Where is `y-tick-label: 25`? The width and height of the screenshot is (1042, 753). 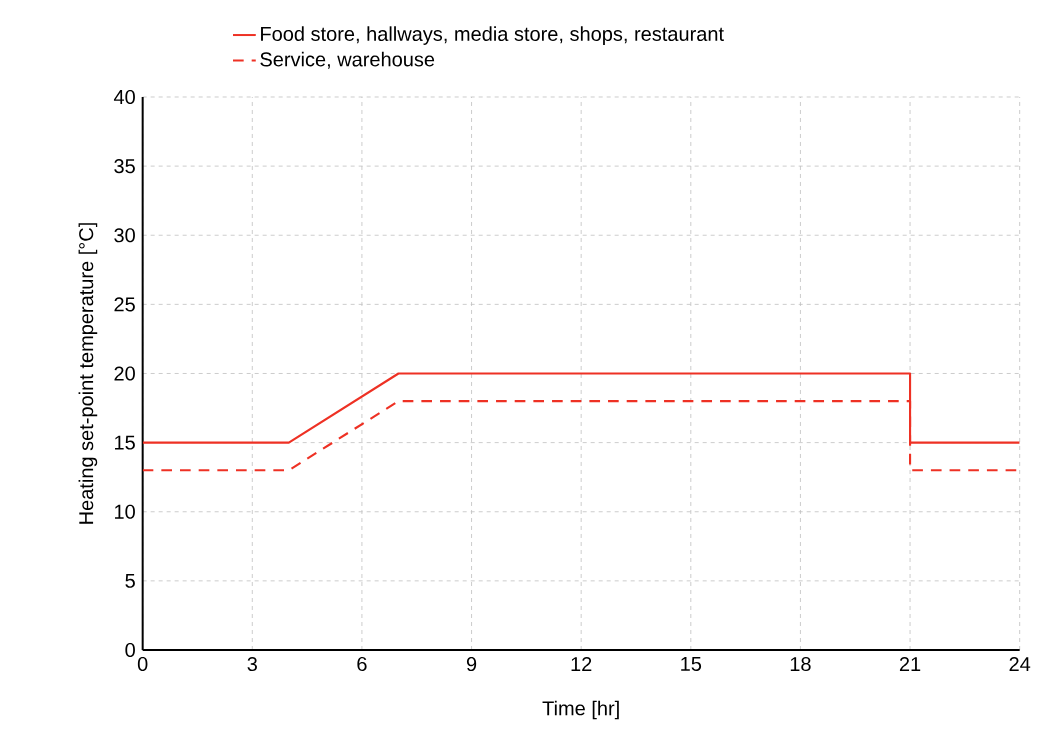
y-tick-label: 25 is located at coordinates (124, 304).